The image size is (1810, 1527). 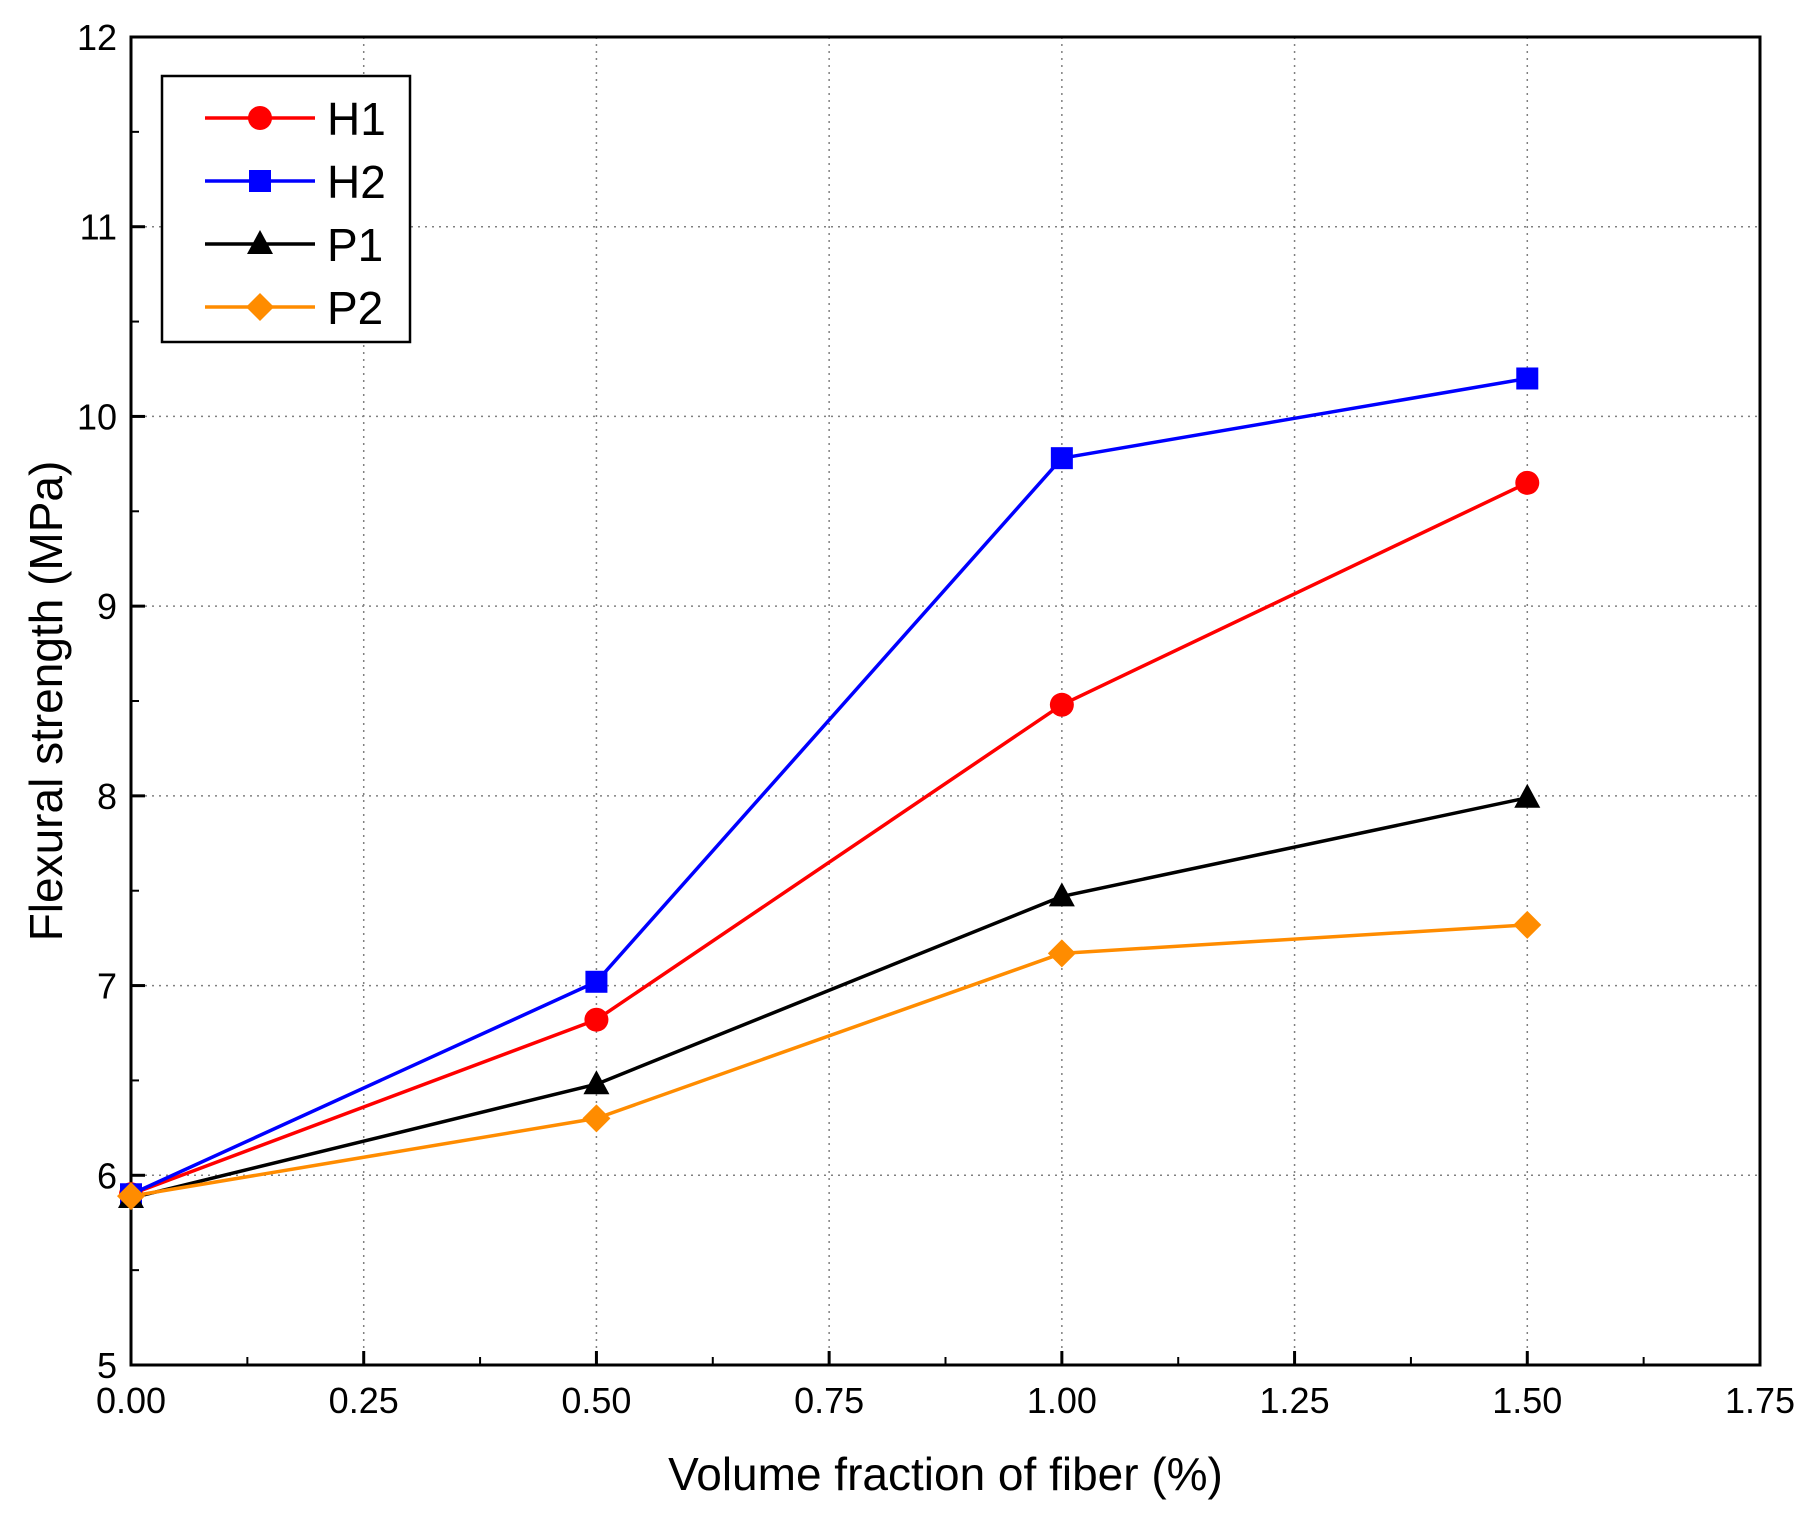 I want to click on y-tick-label: 7, so click(x=107, y=986).